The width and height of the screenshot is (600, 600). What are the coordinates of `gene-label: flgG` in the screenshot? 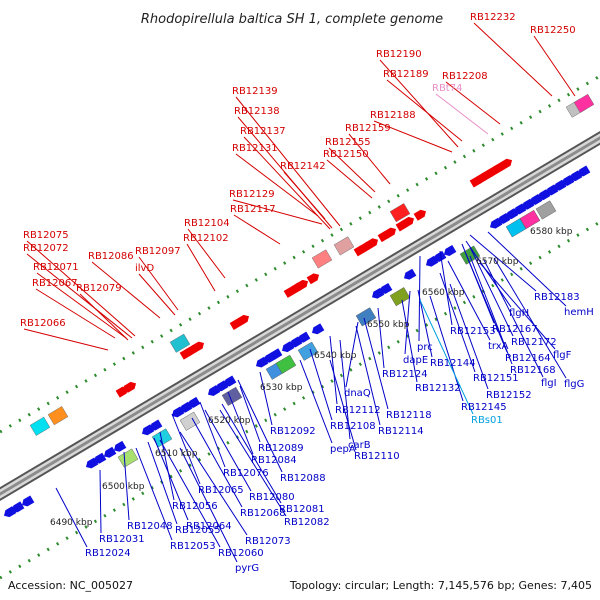 It's located at (574, 384).